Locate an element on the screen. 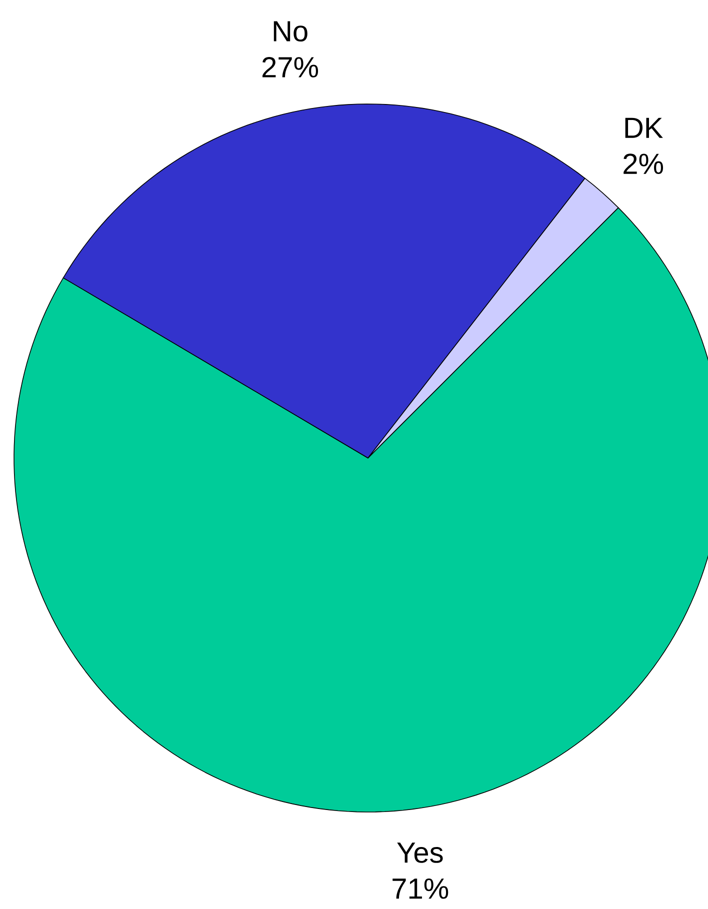  data-label: 71% is located at coordinates (420, 888).